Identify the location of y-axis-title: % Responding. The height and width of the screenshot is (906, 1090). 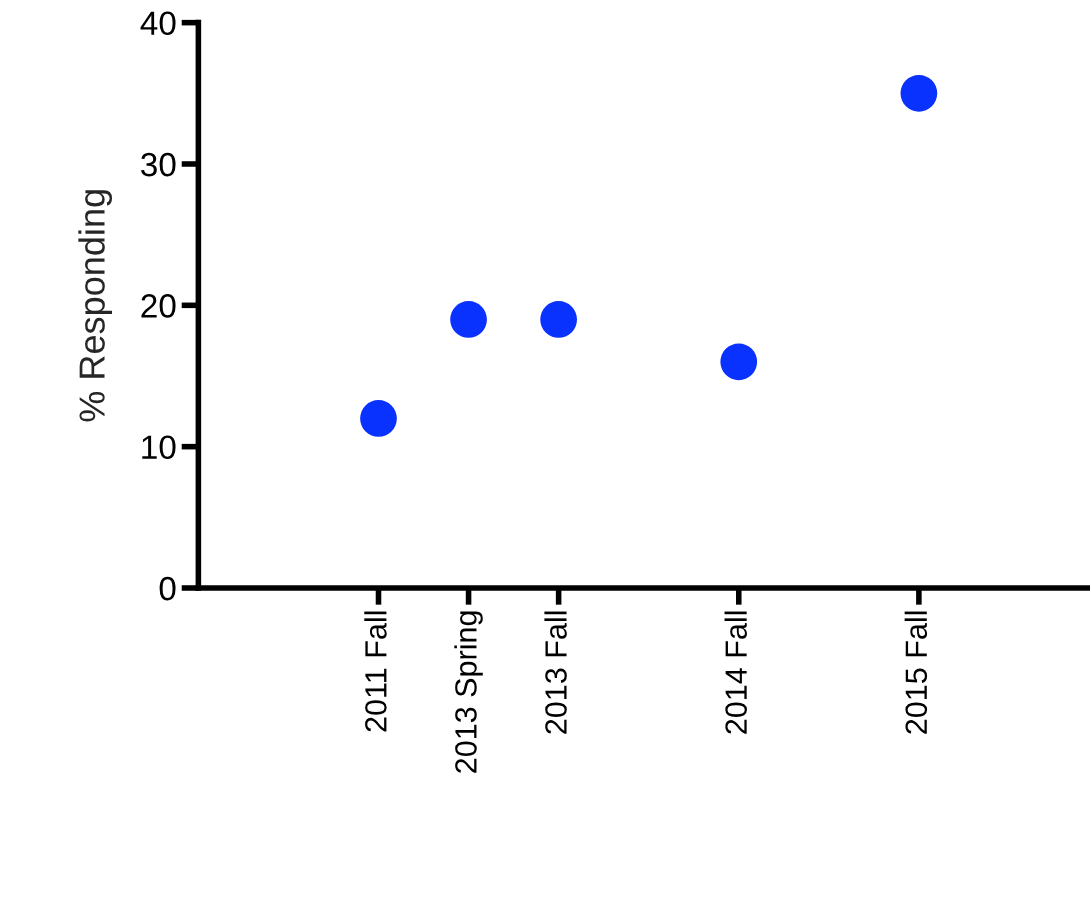
(95, 306).